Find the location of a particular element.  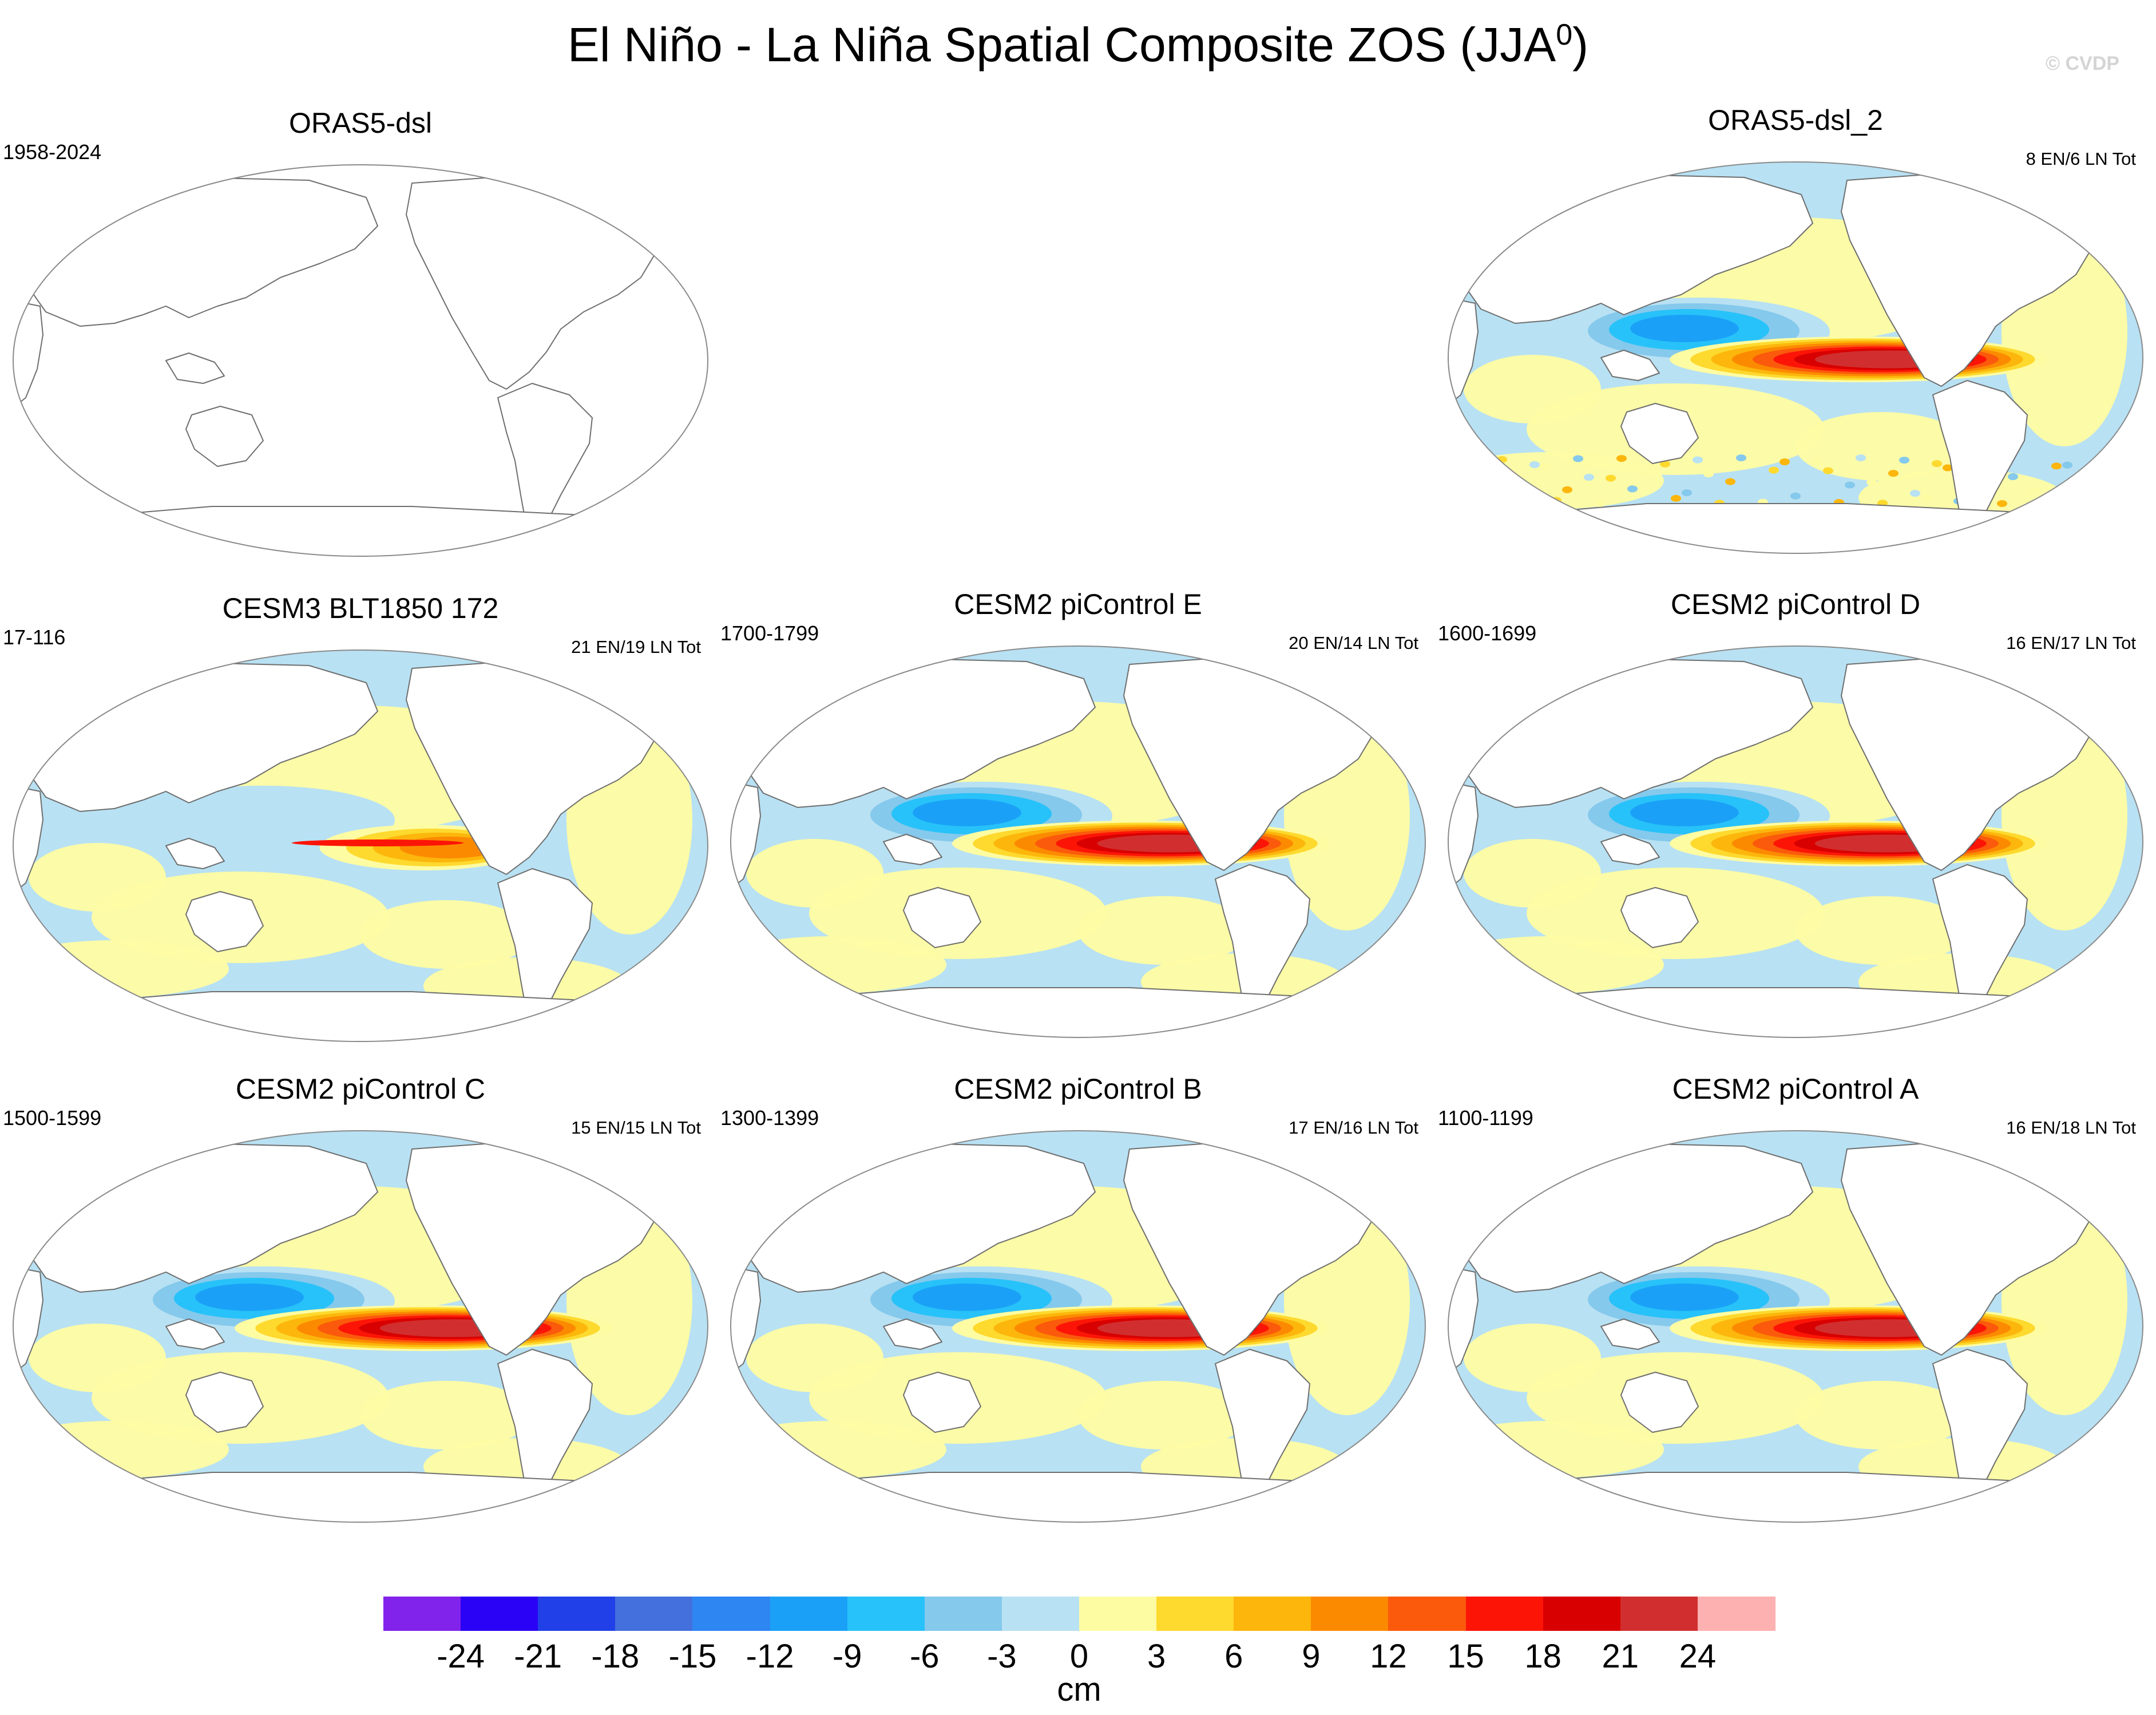

africa-land is located at coordinates (1463, 1321).